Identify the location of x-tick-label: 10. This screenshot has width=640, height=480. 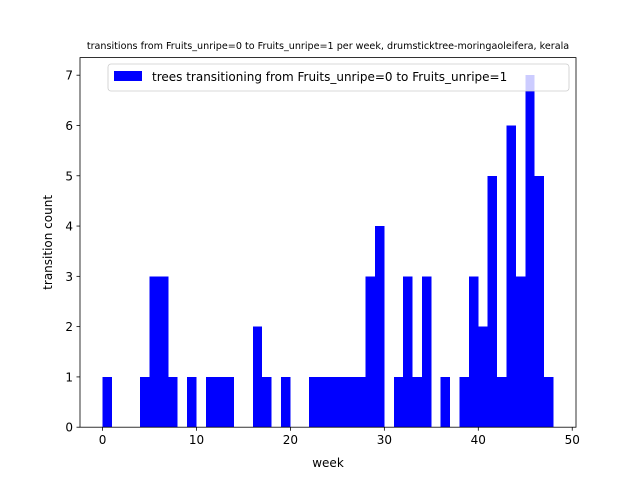
(196, 440).